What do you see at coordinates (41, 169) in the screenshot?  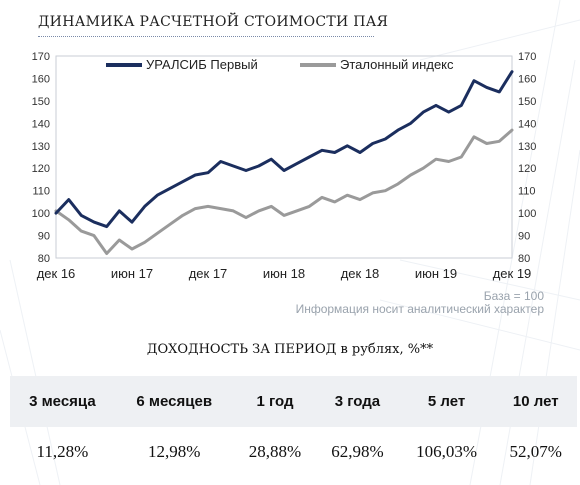 I see `y-tick-label-left: 120` at bounding box center [41, 169].